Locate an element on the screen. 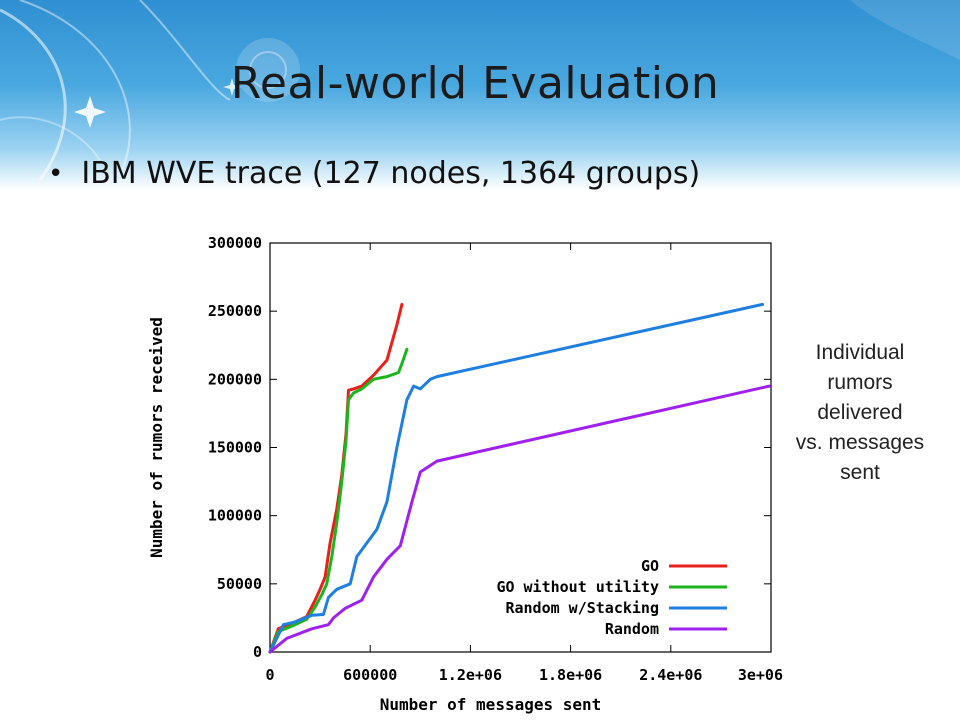 This screenshot has width=960, height=720. y-tick-label: 300000 is located at coordinates (235, 243).